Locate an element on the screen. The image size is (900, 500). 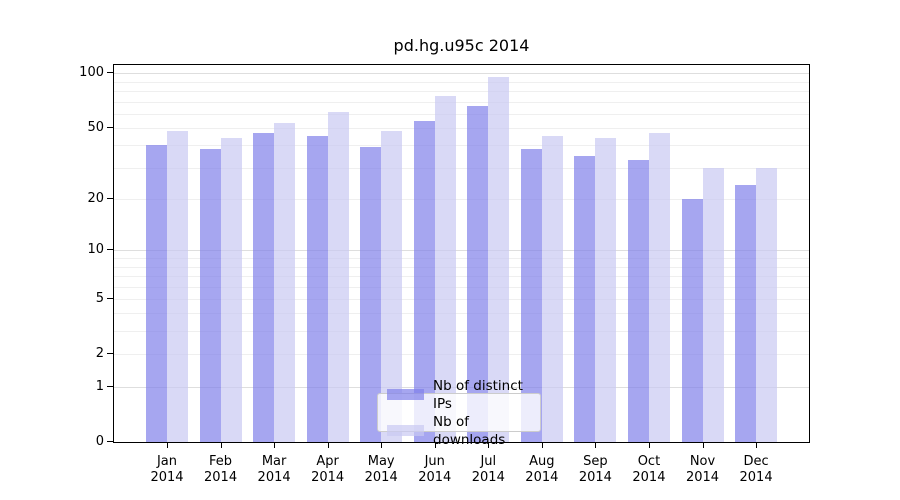
y-tick-label: 20 is located at coordinates (95, 198).